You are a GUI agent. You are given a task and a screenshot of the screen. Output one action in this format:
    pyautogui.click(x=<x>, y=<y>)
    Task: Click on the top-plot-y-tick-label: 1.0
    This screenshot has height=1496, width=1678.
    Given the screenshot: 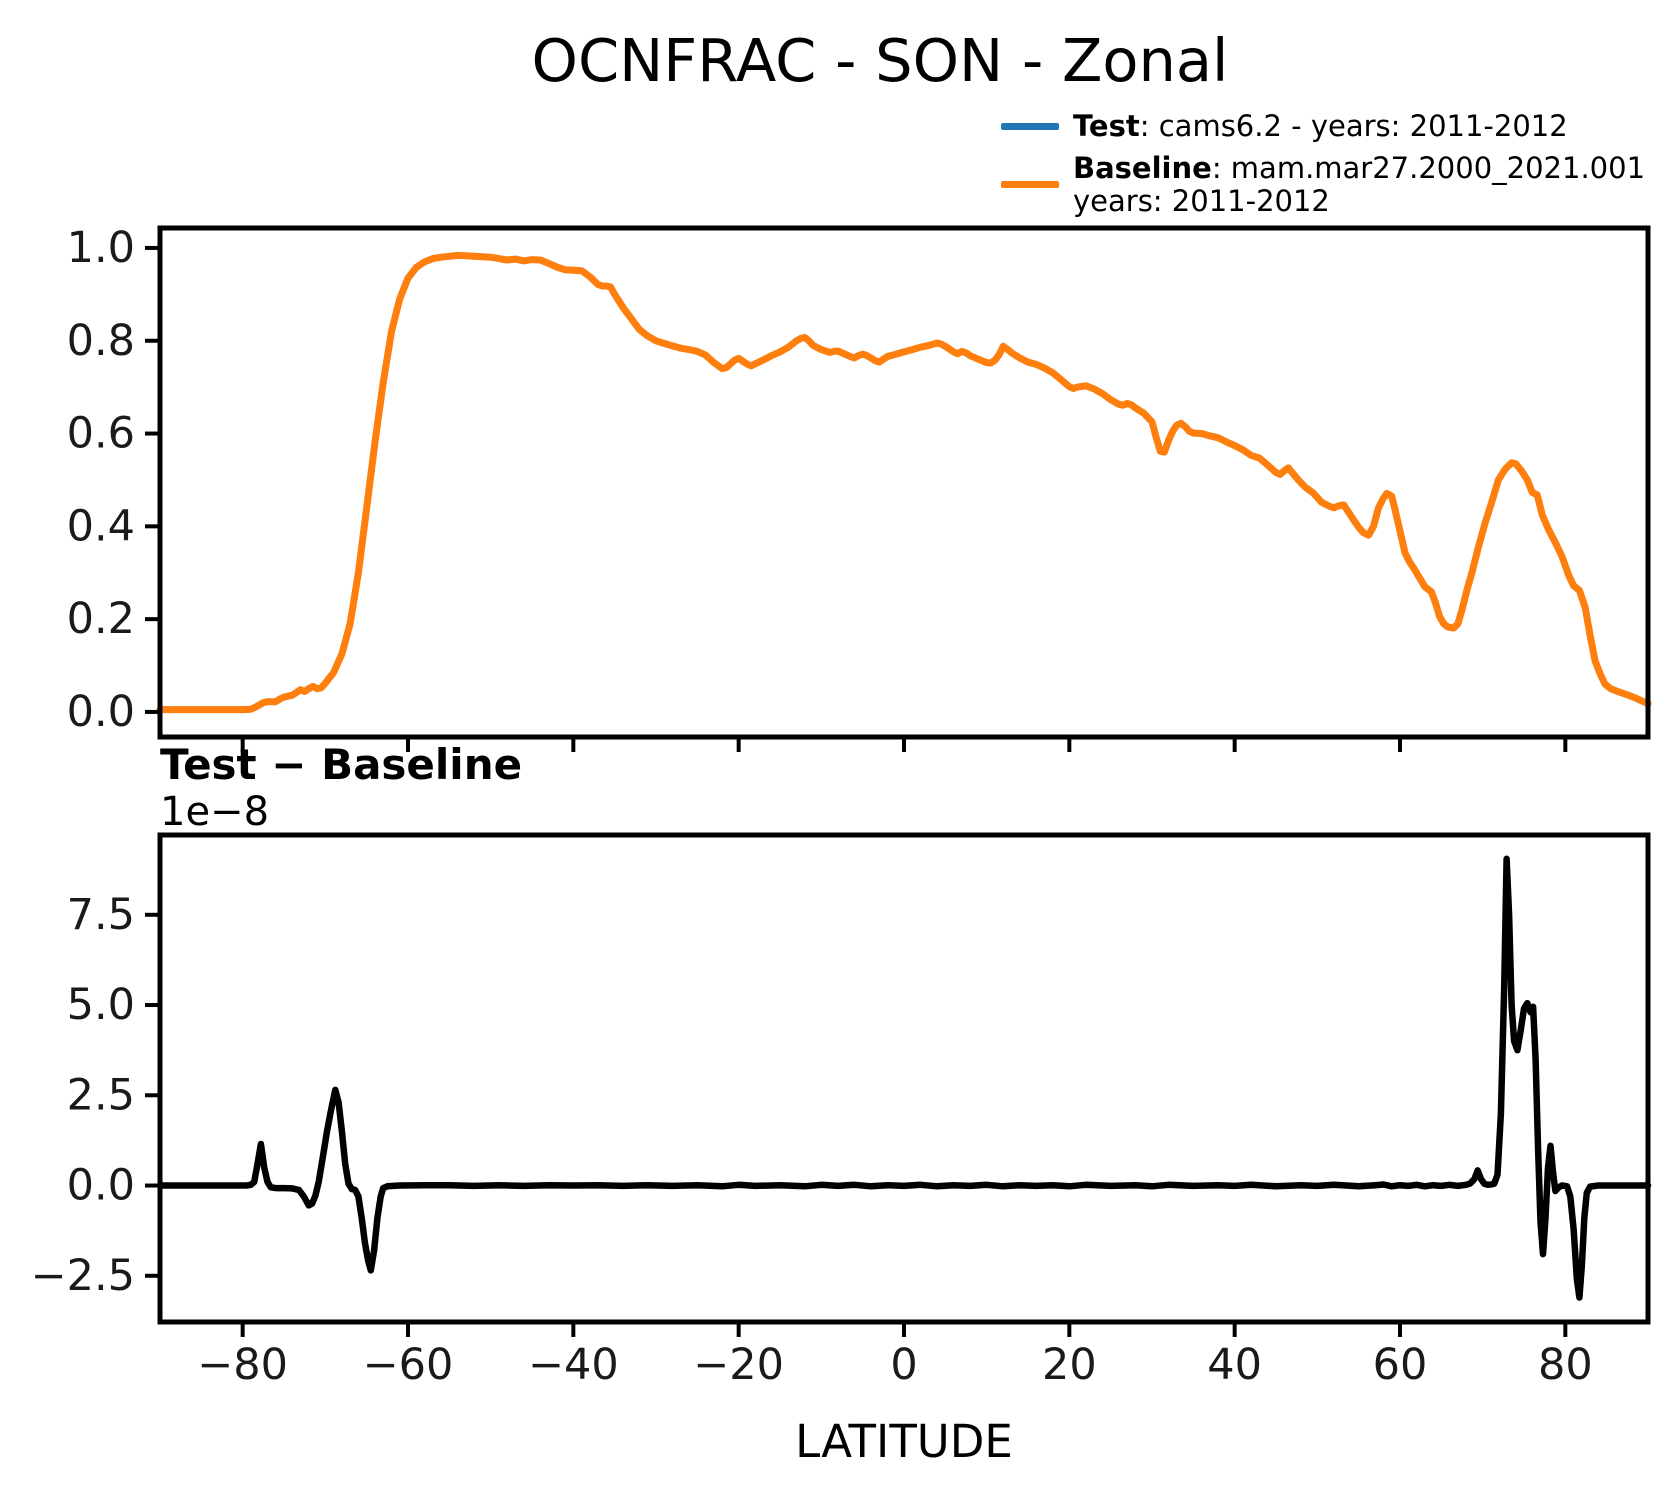 What is the action you would take?
    pyautogui.click(x=101, y=248)
    